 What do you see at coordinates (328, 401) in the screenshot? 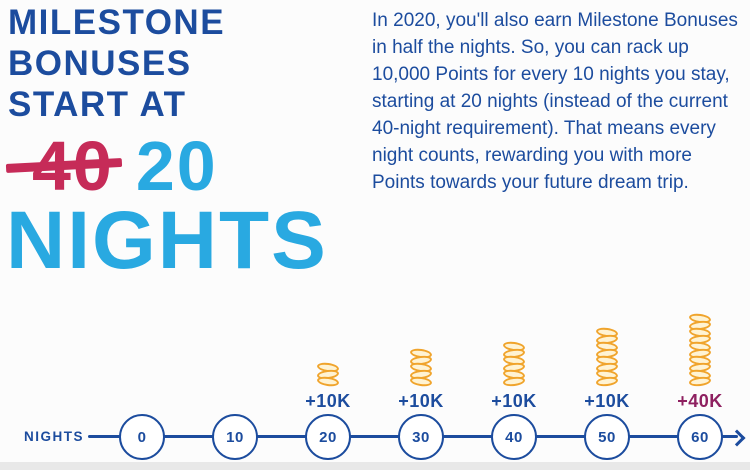
I see `bonus-label-20: +10K` at bounding box center [328, 401].